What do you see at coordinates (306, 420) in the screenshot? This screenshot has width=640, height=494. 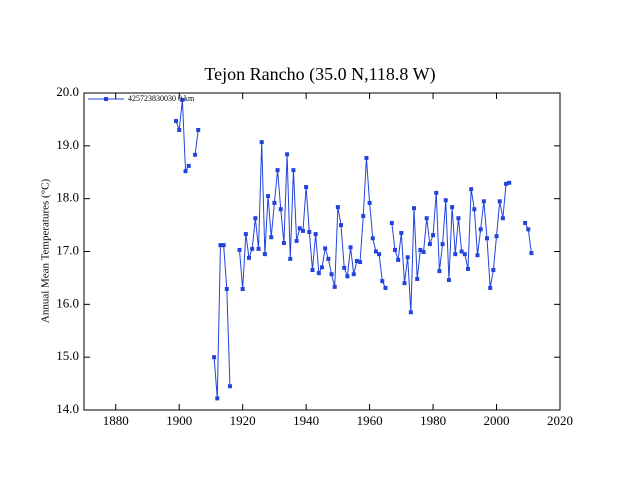 I see `x-tick-label: 1940` at bounding box center [306, 420].